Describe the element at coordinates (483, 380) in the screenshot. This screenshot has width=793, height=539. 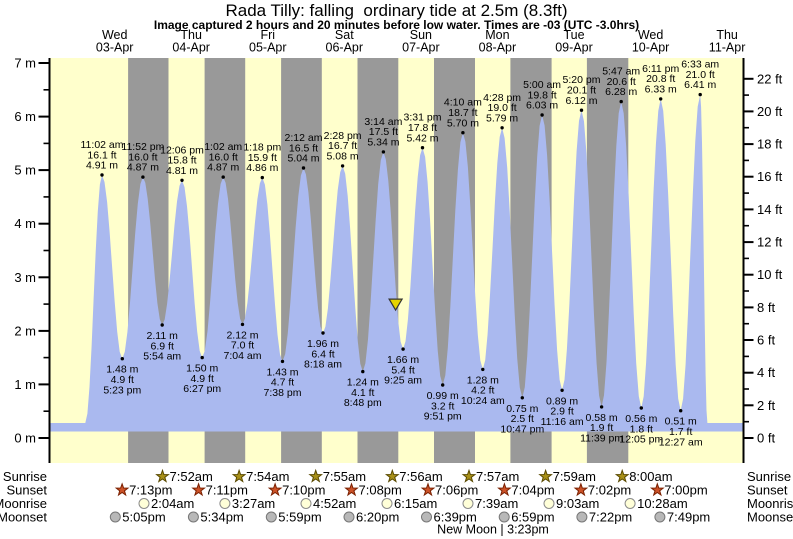
I see `low-tide-label: 1.28 m` at that location.